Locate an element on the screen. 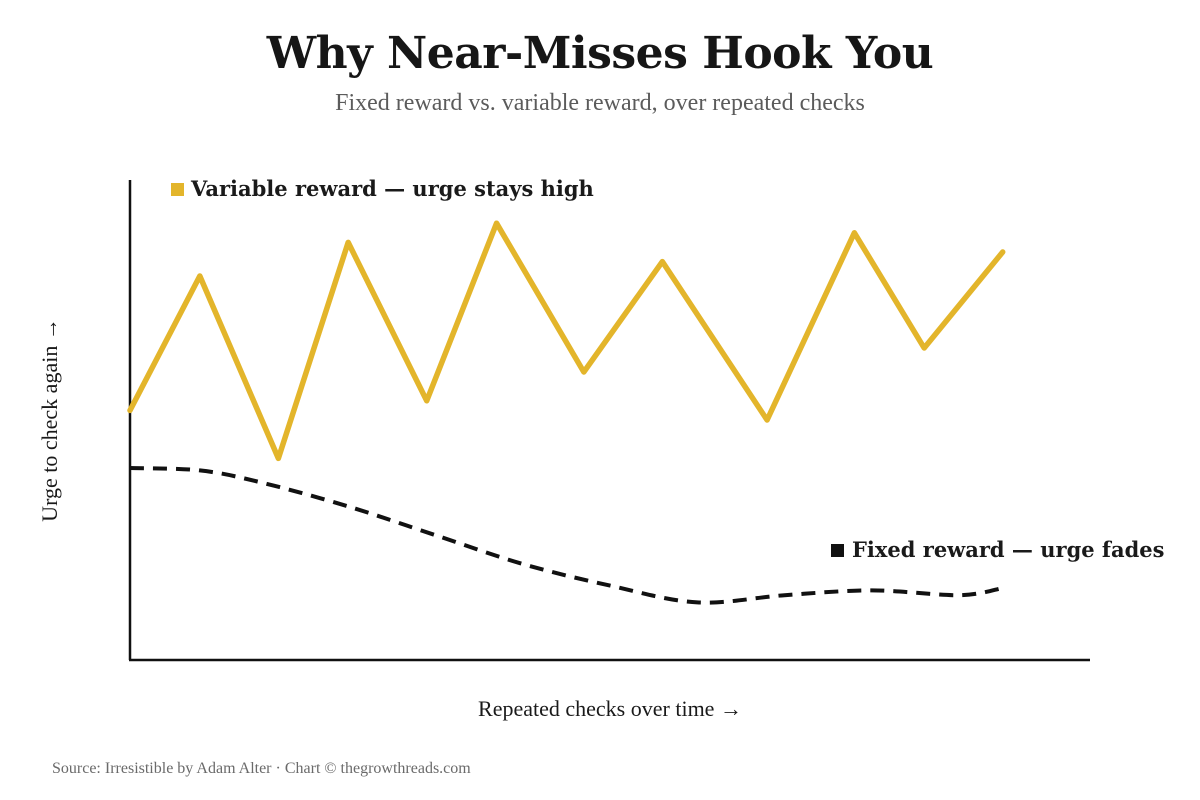  legend-label-fixed: Fixed reward — urge fades is located at coordinates (1008, 549).